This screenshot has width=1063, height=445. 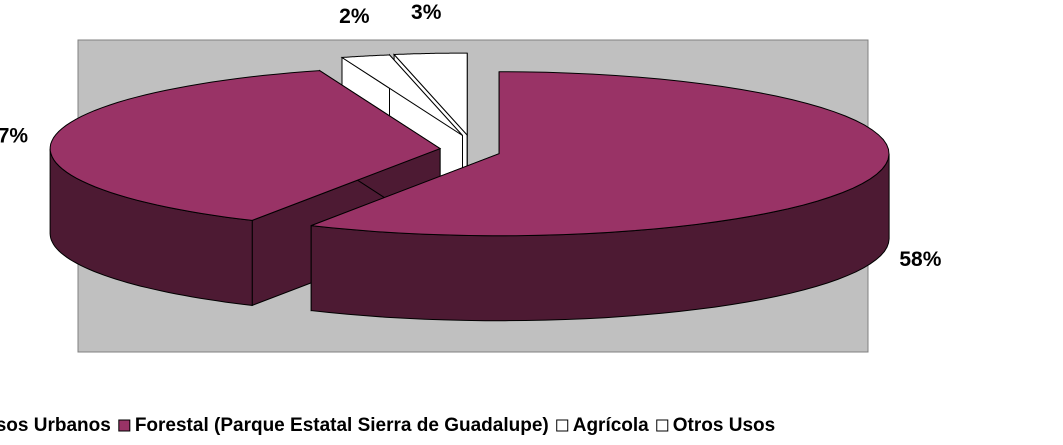 What do you see at coordinates (724, 425) in the screenshot?
I see `legend-label: Otros Usos` at bounding box center [724, 425].